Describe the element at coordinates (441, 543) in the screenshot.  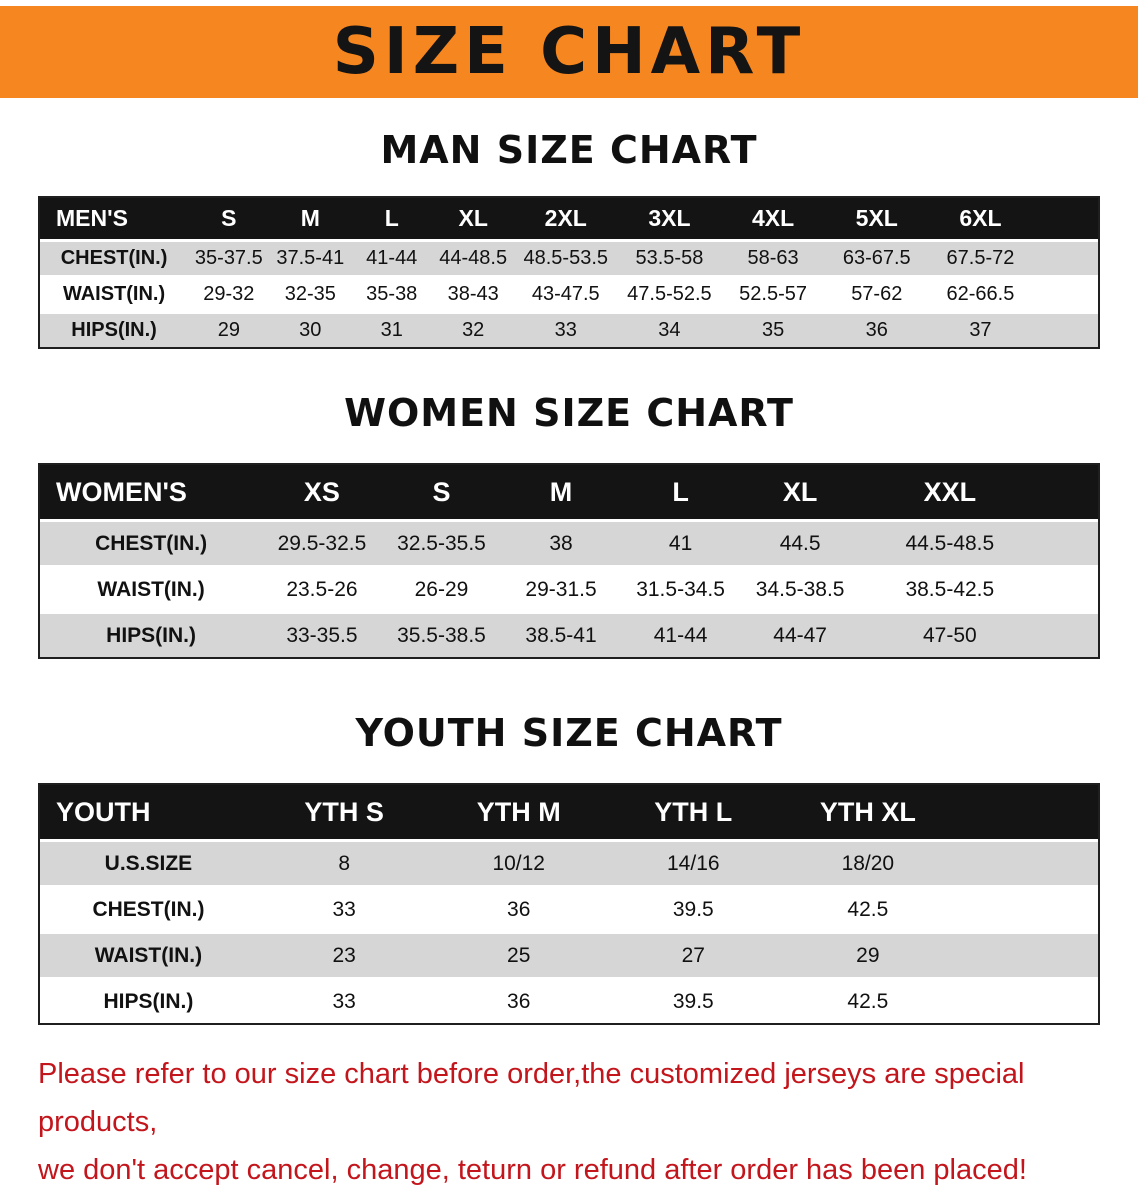
I see `size-value-cell: 32.5-35.5` at that location.